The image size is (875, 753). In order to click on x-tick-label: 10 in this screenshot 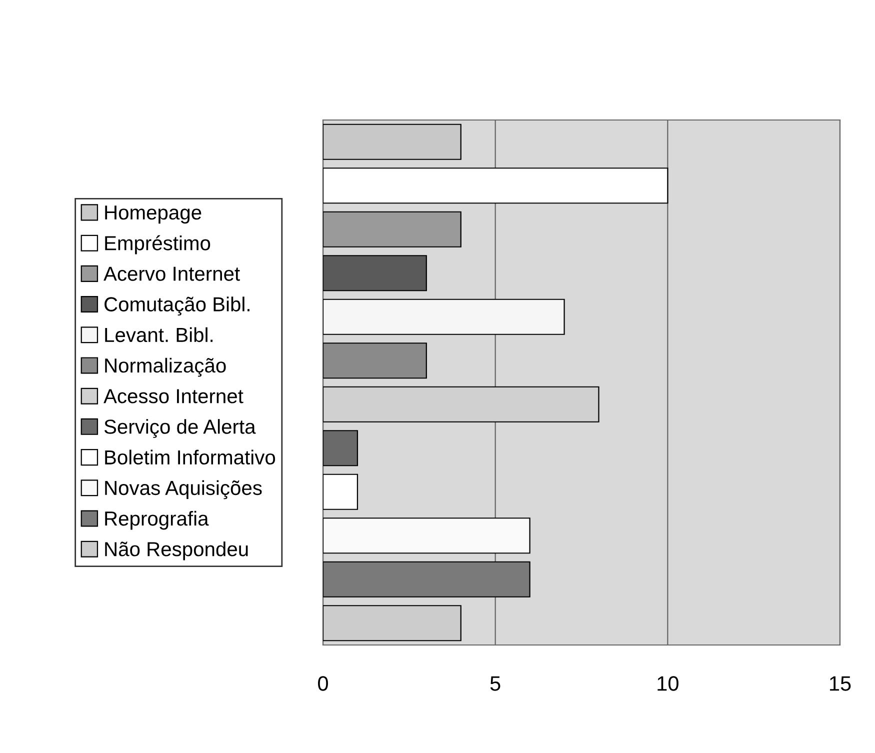, I will do `click(668, 683)`.